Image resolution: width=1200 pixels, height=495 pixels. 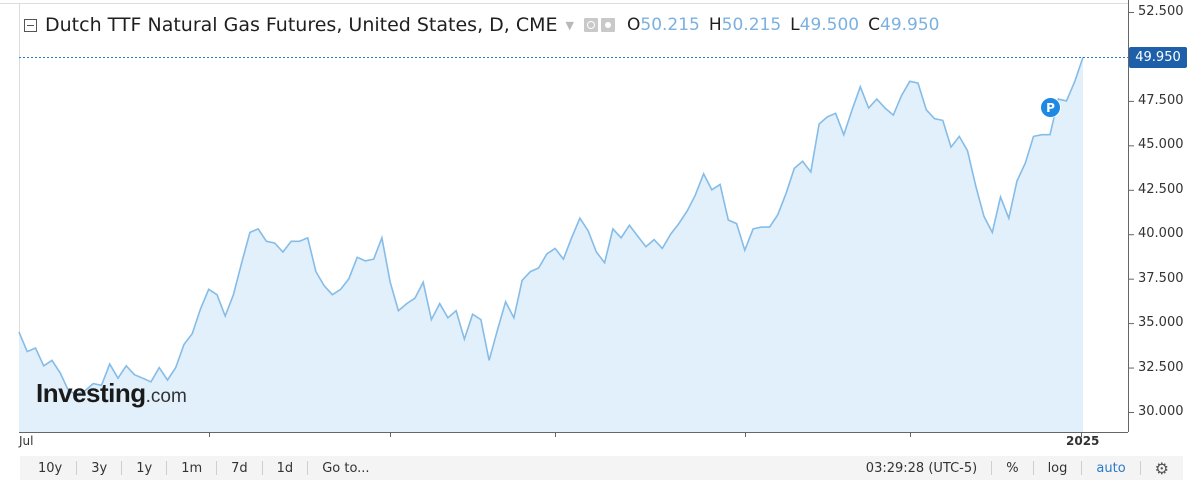 What do you see at coordinates (1161, 367) in the screenshot?
I see `y-tick-label: 32.500` at bounding box center [1161, 367].